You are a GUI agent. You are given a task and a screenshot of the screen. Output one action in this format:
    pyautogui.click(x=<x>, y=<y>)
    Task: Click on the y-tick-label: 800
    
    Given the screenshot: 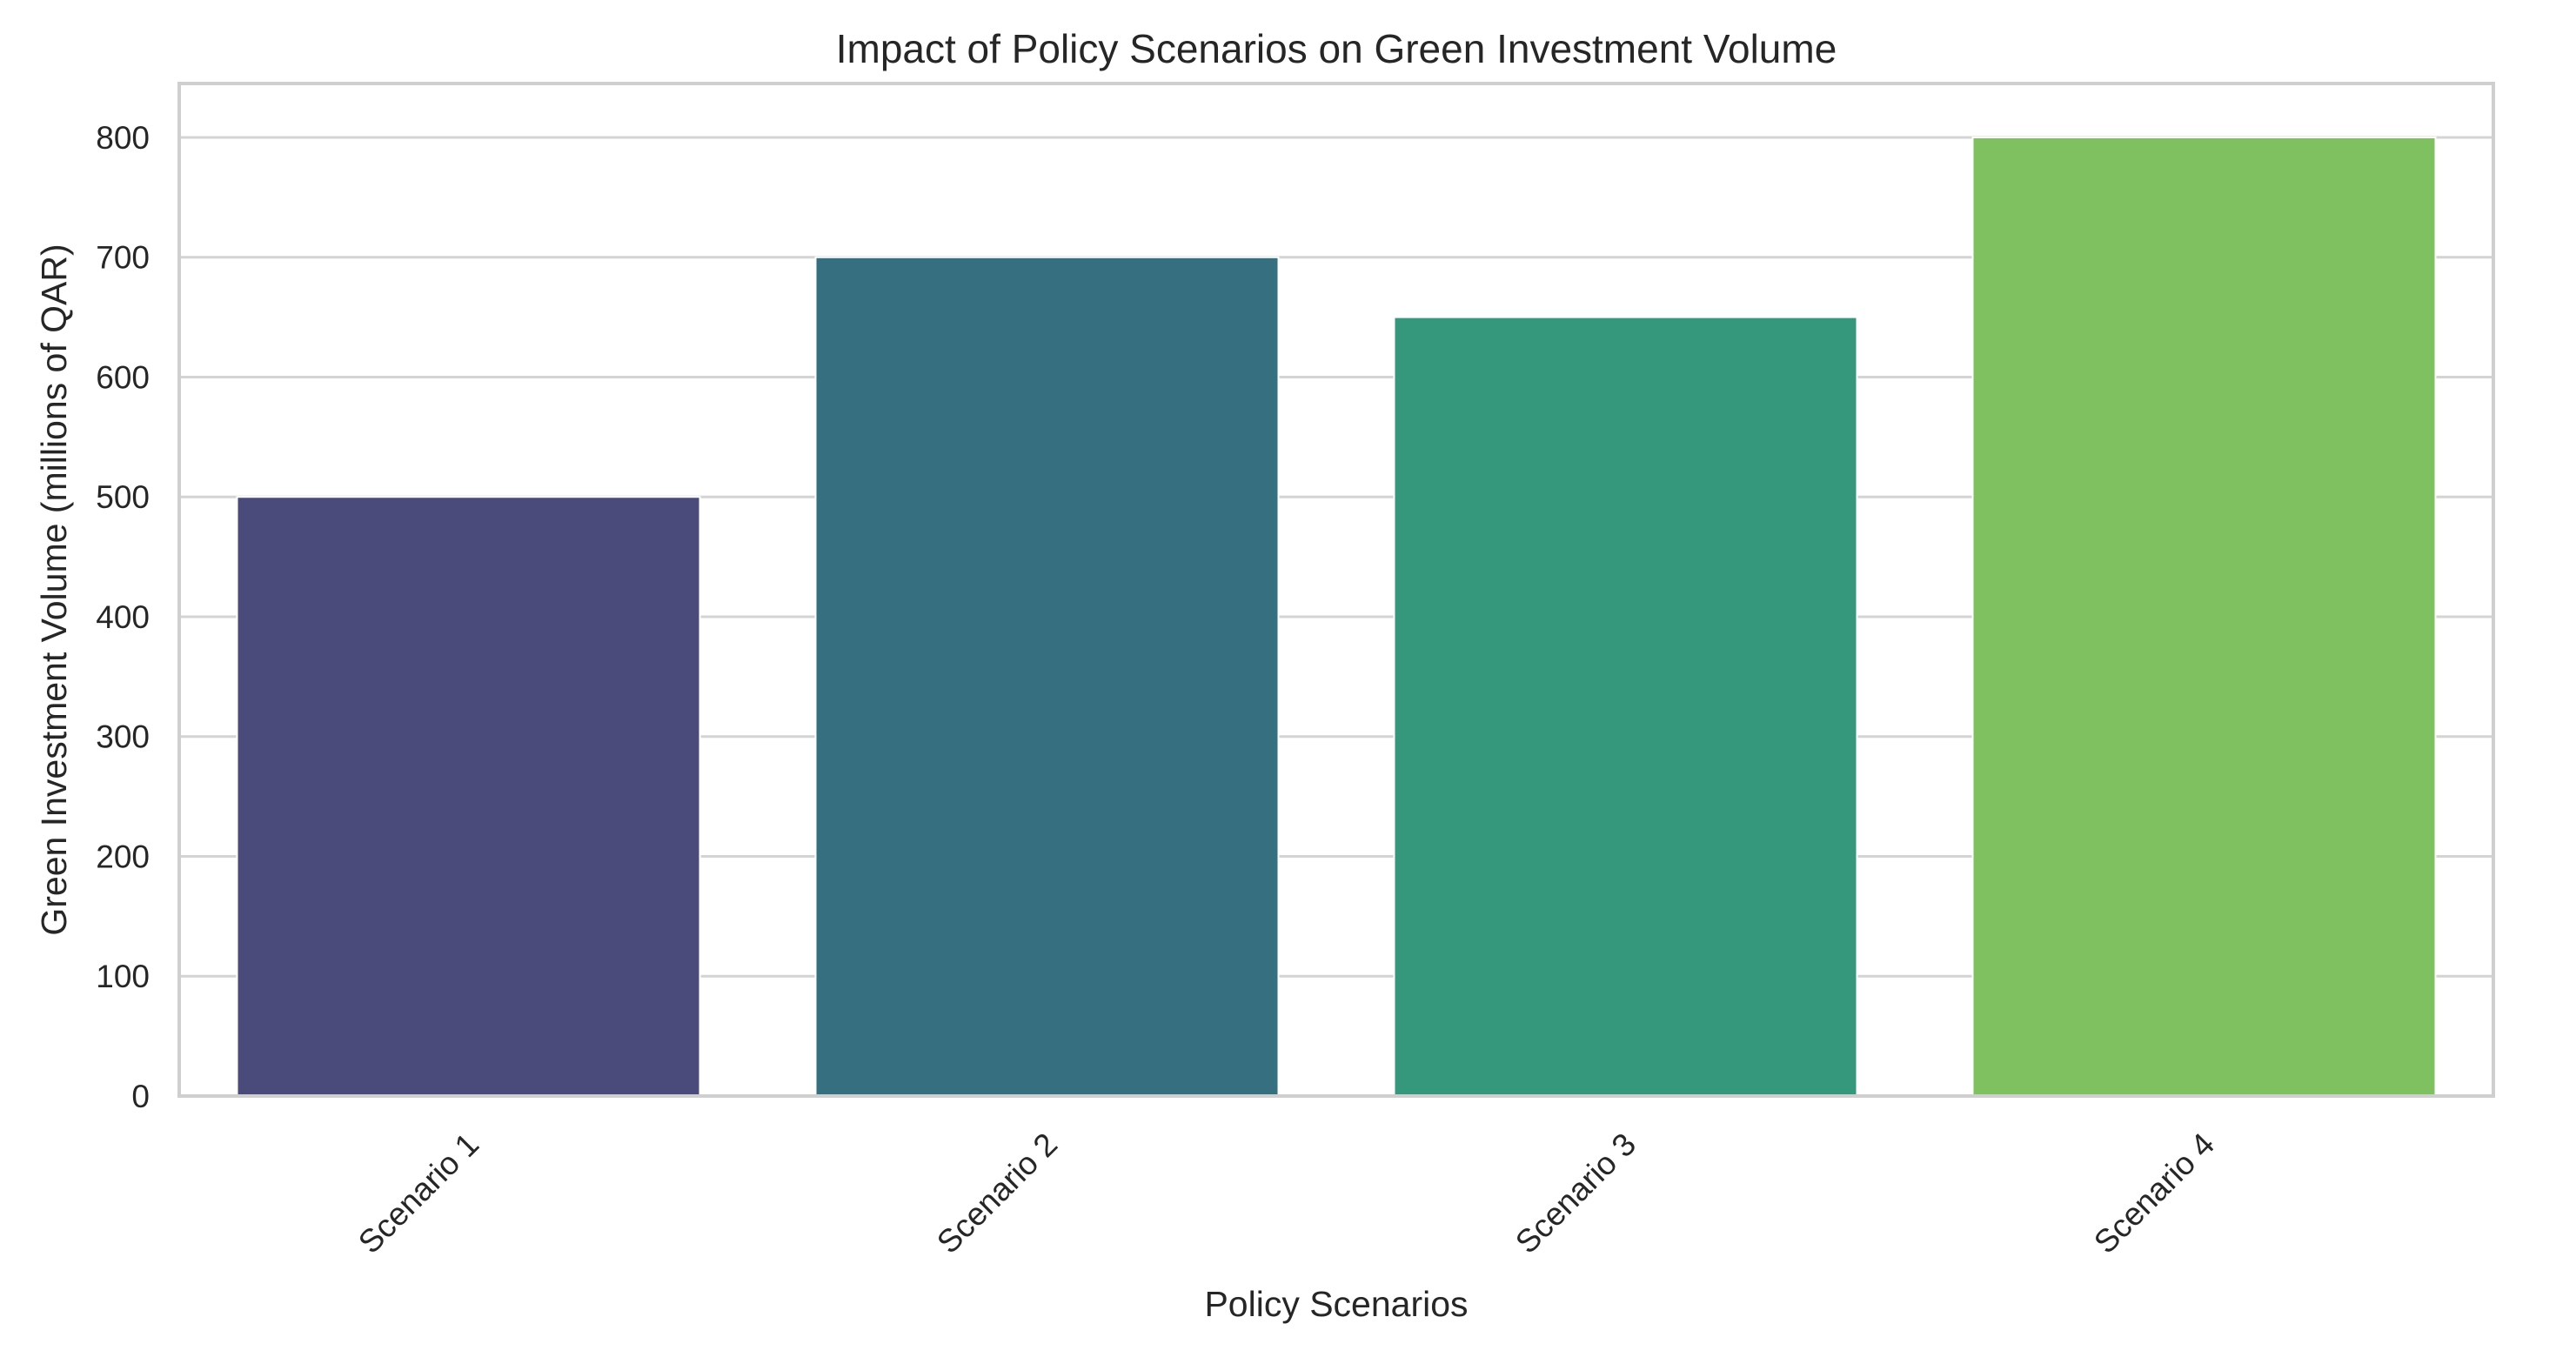 What is the action you would take?
    pyautogui.click(x=123, y=138)
    